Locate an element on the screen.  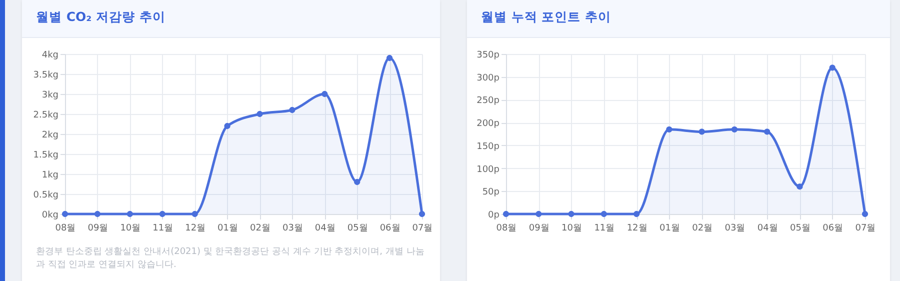
y-tick-label: 0.5kg is located at coordinates (45, 195).